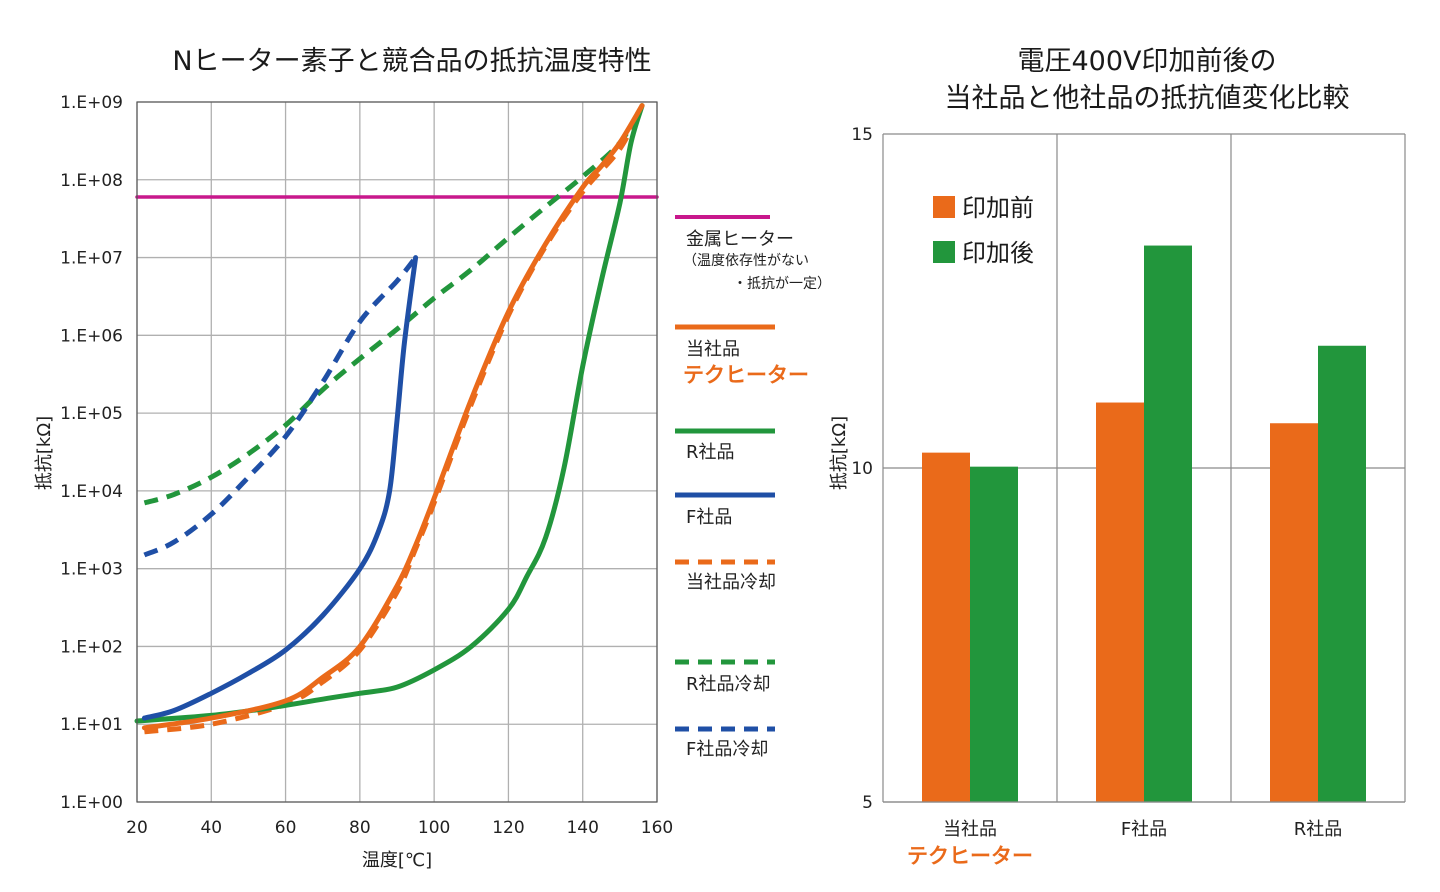 This screenshot has height=892, width=1440. Describe the element at coordinates (782, 284) in the screenshot. I see `legend-note-metal-2: ・抵抗が一定）` at that location.